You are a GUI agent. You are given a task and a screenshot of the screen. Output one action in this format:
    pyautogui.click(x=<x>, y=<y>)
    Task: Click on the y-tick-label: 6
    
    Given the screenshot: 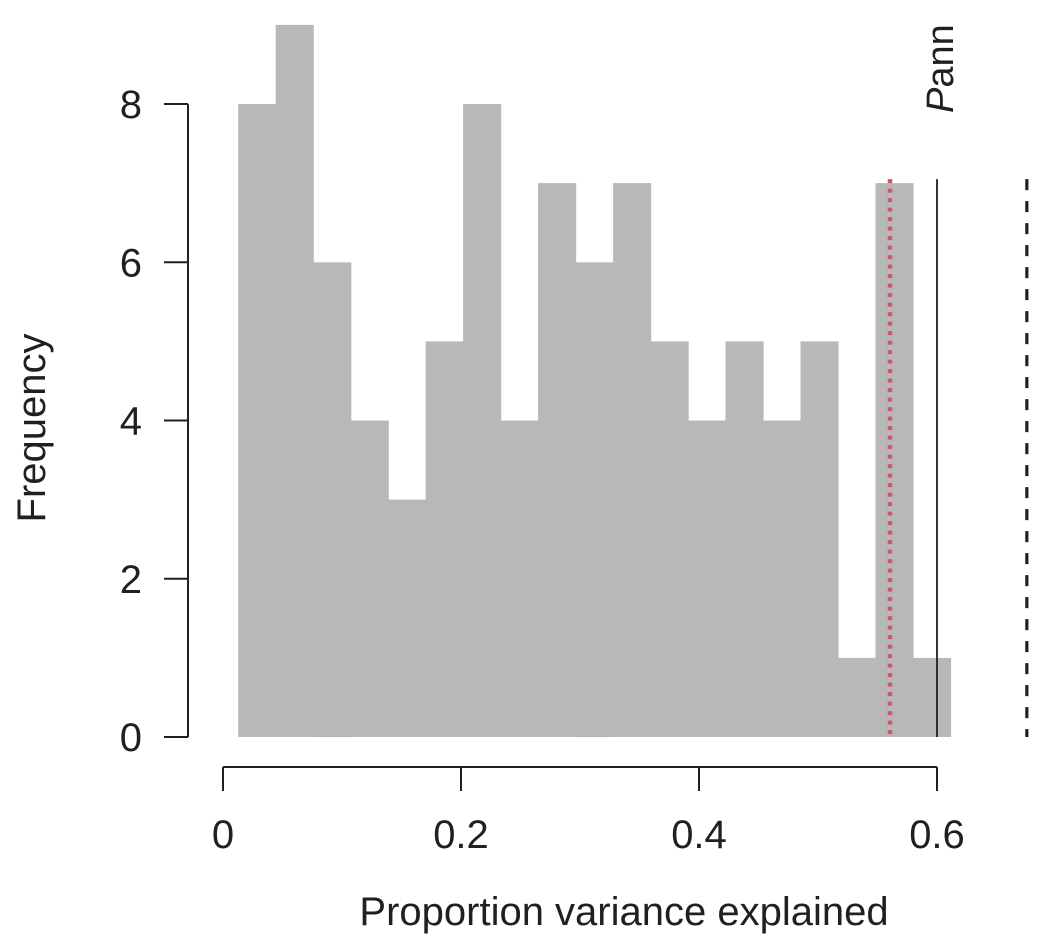 What is the action you would take?
    pyautogui.click(x=131, y=263)
    